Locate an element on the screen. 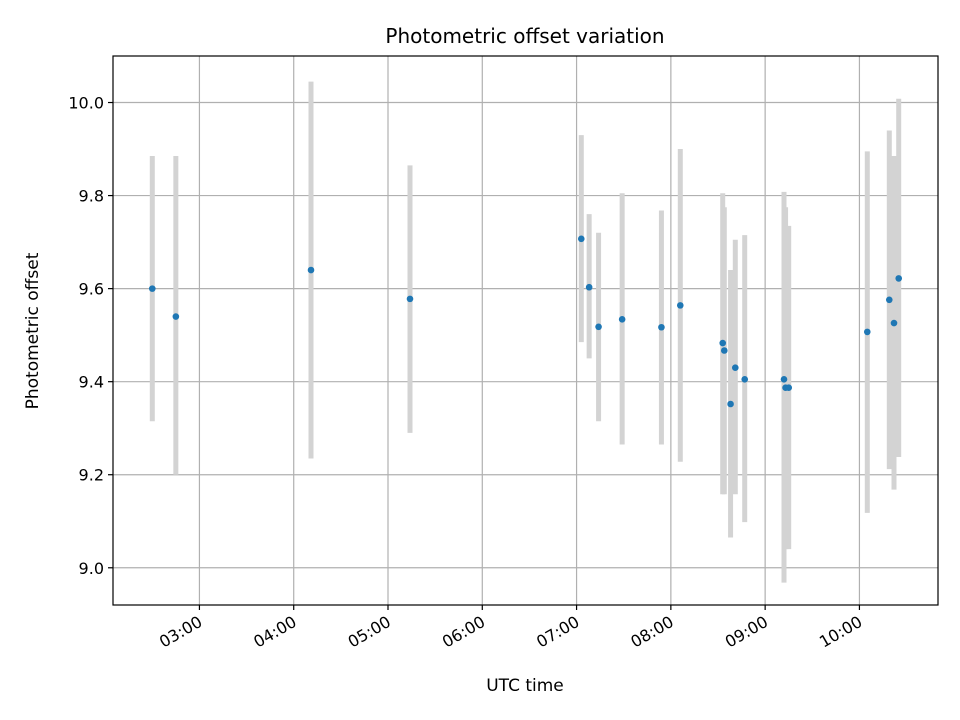 Image resolution: width=960 pixels, height=720 pixels. x-axis-label: UTC time is located at coordinates (525, 686).